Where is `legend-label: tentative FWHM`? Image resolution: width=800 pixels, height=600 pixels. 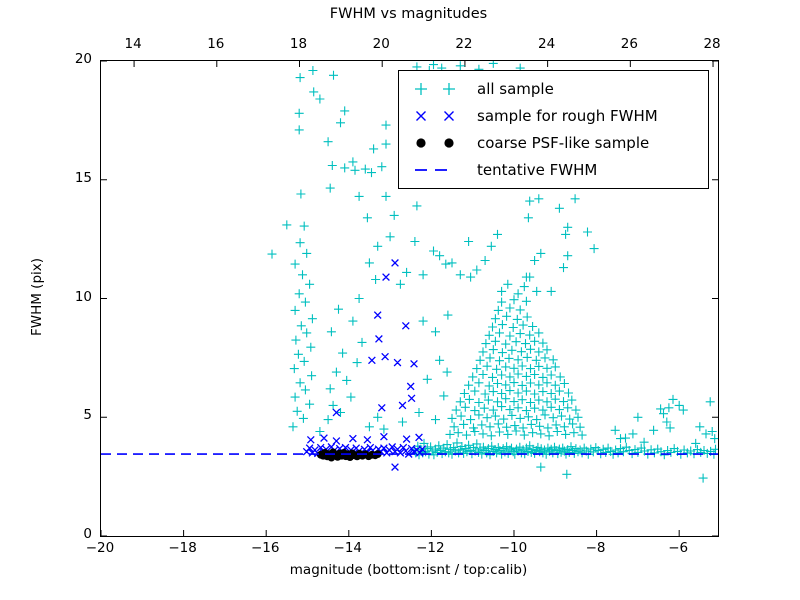
legend-label: tentative FWHM is located at coordinates (537, 170).